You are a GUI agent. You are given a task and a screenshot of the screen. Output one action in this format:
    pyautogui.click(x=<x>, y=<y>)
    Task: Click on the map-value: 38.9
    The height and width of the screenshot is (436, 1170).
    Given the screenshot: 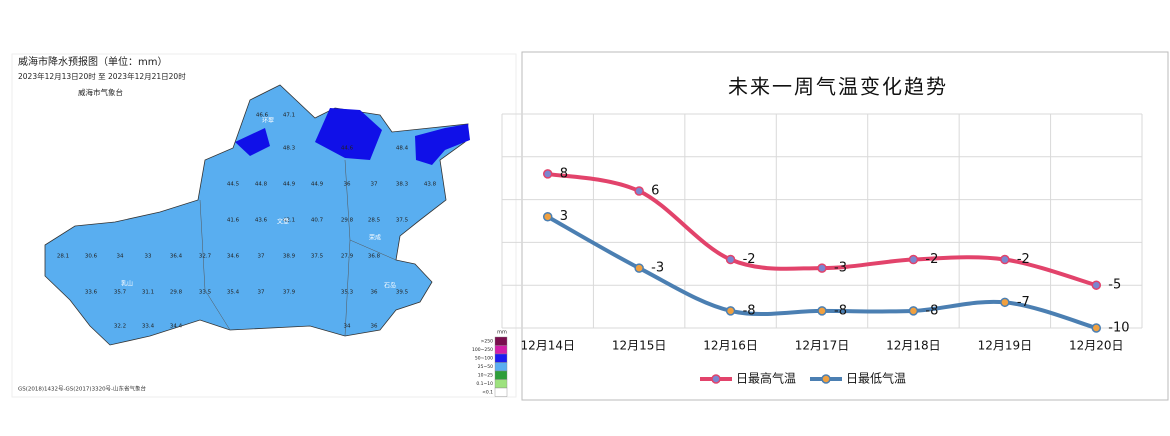 What is the action you would take?
    pyautogui.click(x=289, y=257)
    